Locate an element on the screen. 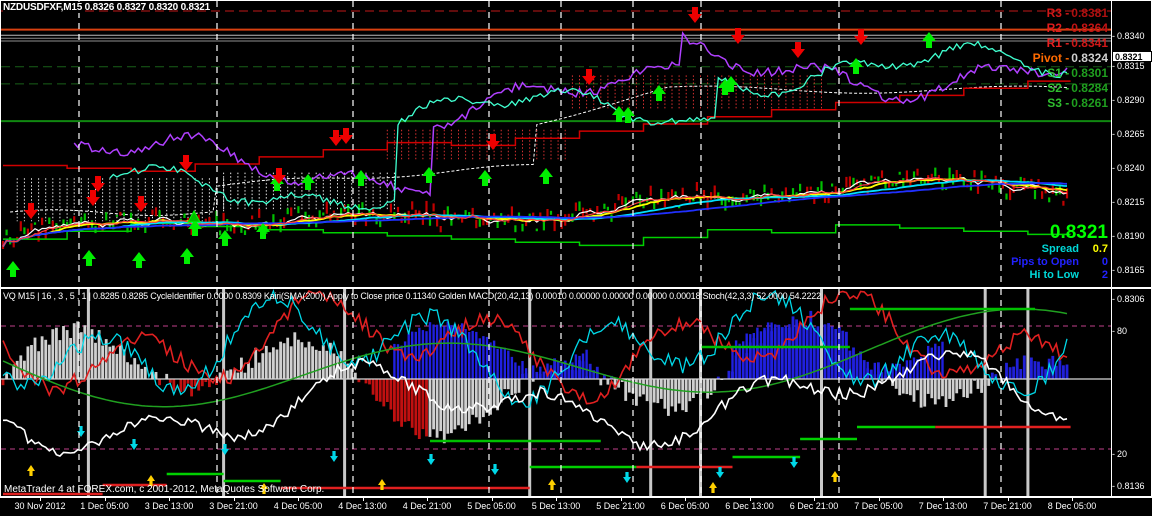 The height and width of the screenshot is (516, 1152). scale-tick-label: 0.8265 is located at coordinates (1131, 134).